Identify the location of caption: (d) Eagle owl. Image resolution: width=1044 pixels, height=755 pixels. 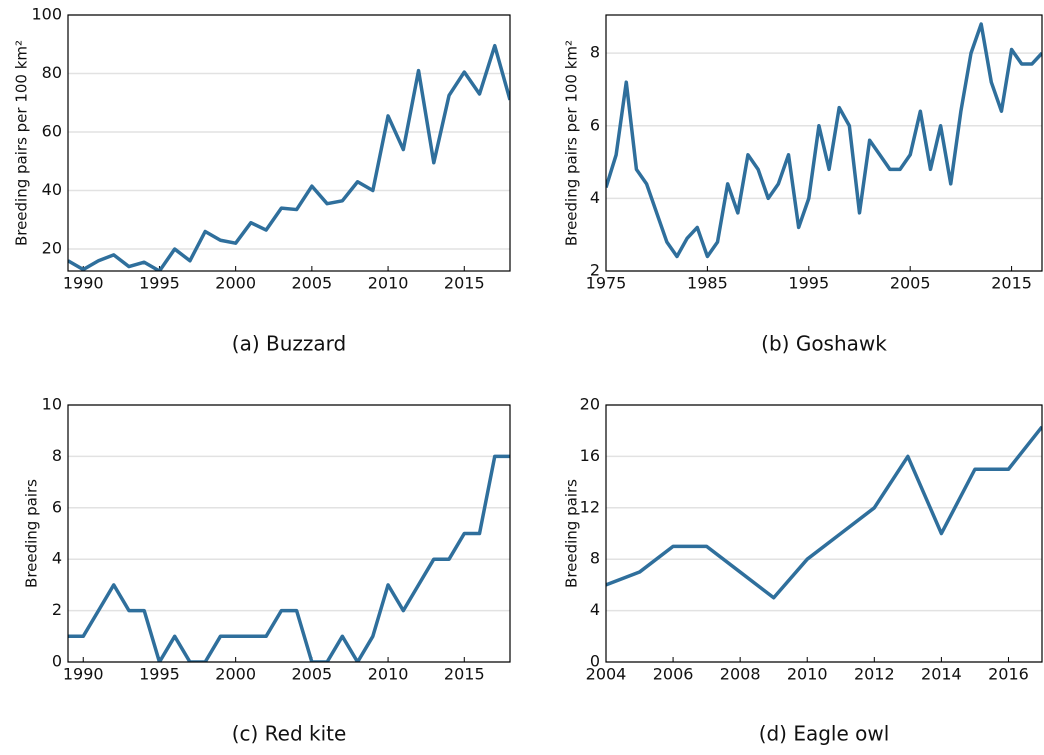
(824, 734).